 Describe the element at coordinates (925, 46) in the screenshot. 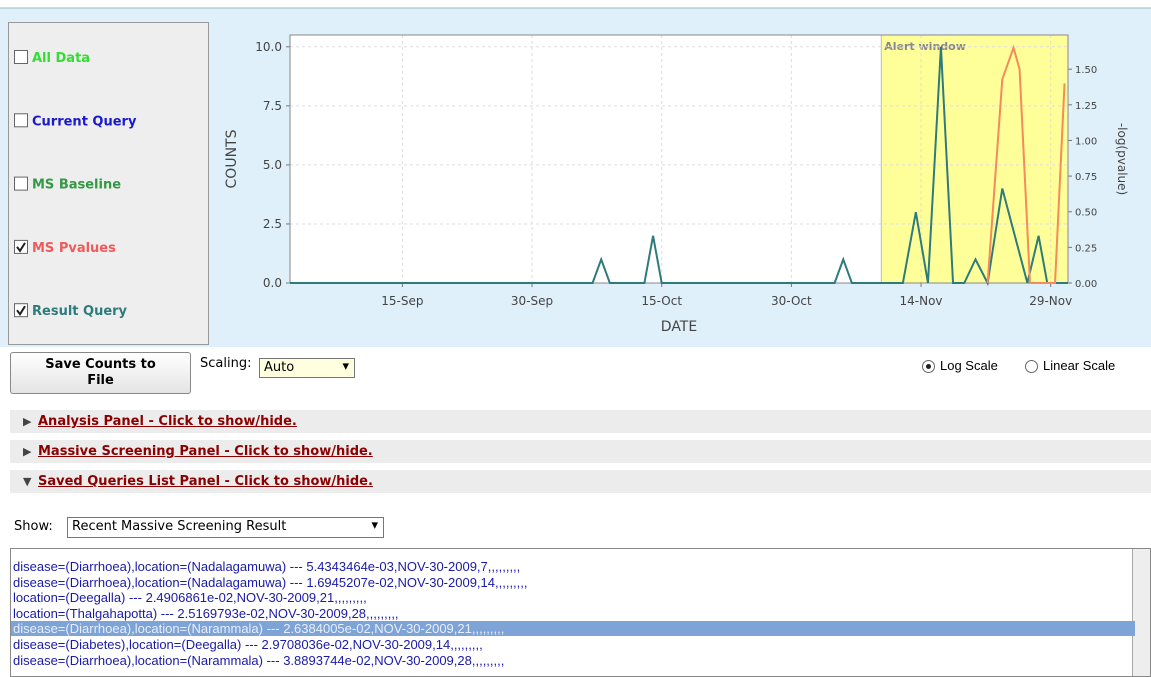

I see `alert-window-label: Alert window` at that location.